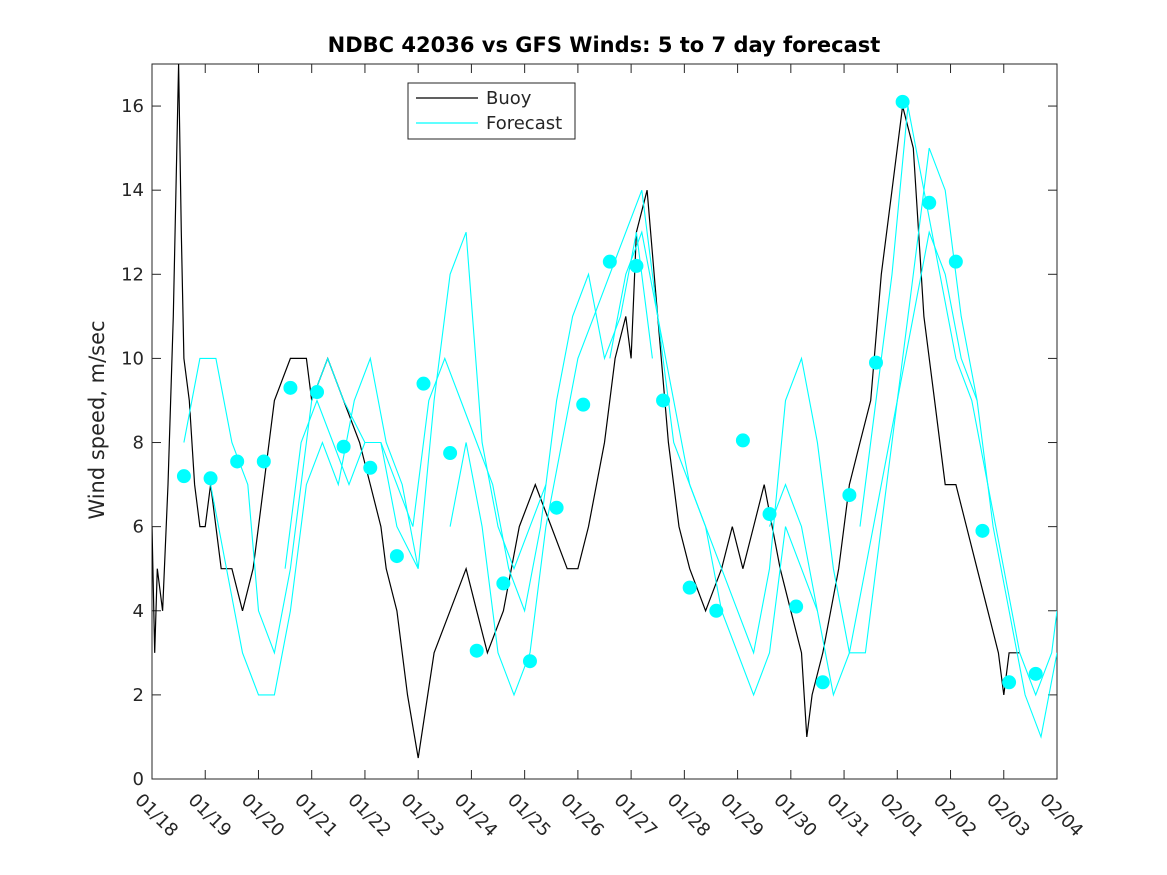 The width and height of the screenshot is (1167, 875). Describe the element at coordinates (138, 443) in the screenshot. I see `y-tick-label: 8` at that location.